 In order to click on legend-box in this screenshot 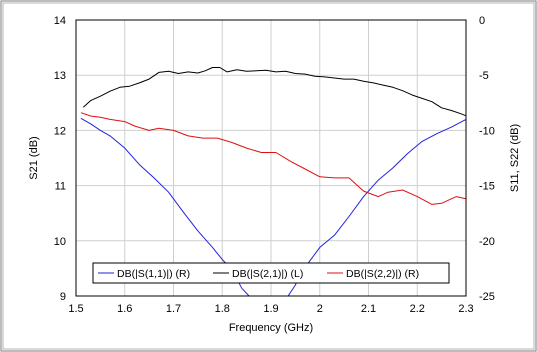, I will do `click(271, 273)`.